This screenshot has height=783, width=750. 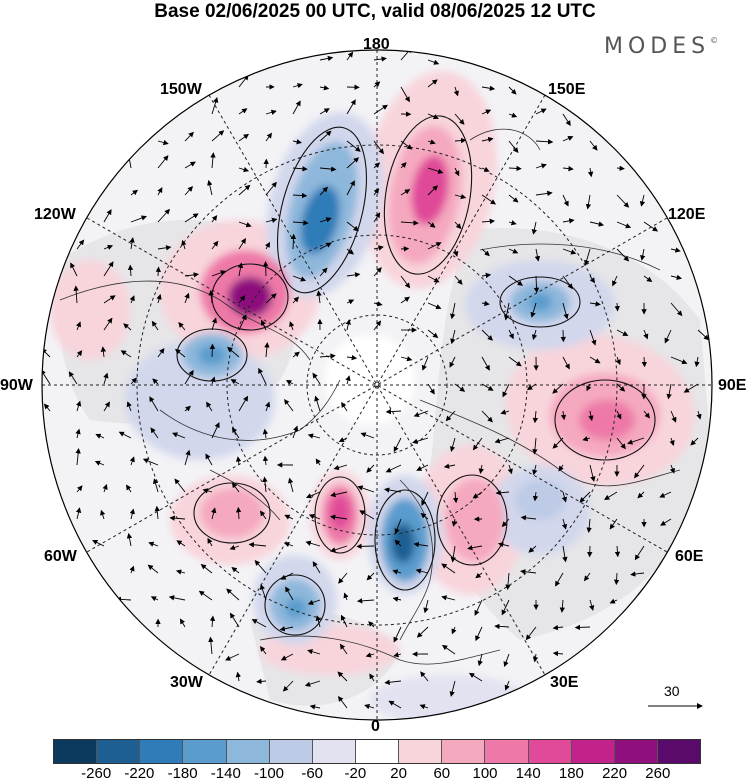 I want to click on anomaly-positive-core, so click(x=340, y=512).